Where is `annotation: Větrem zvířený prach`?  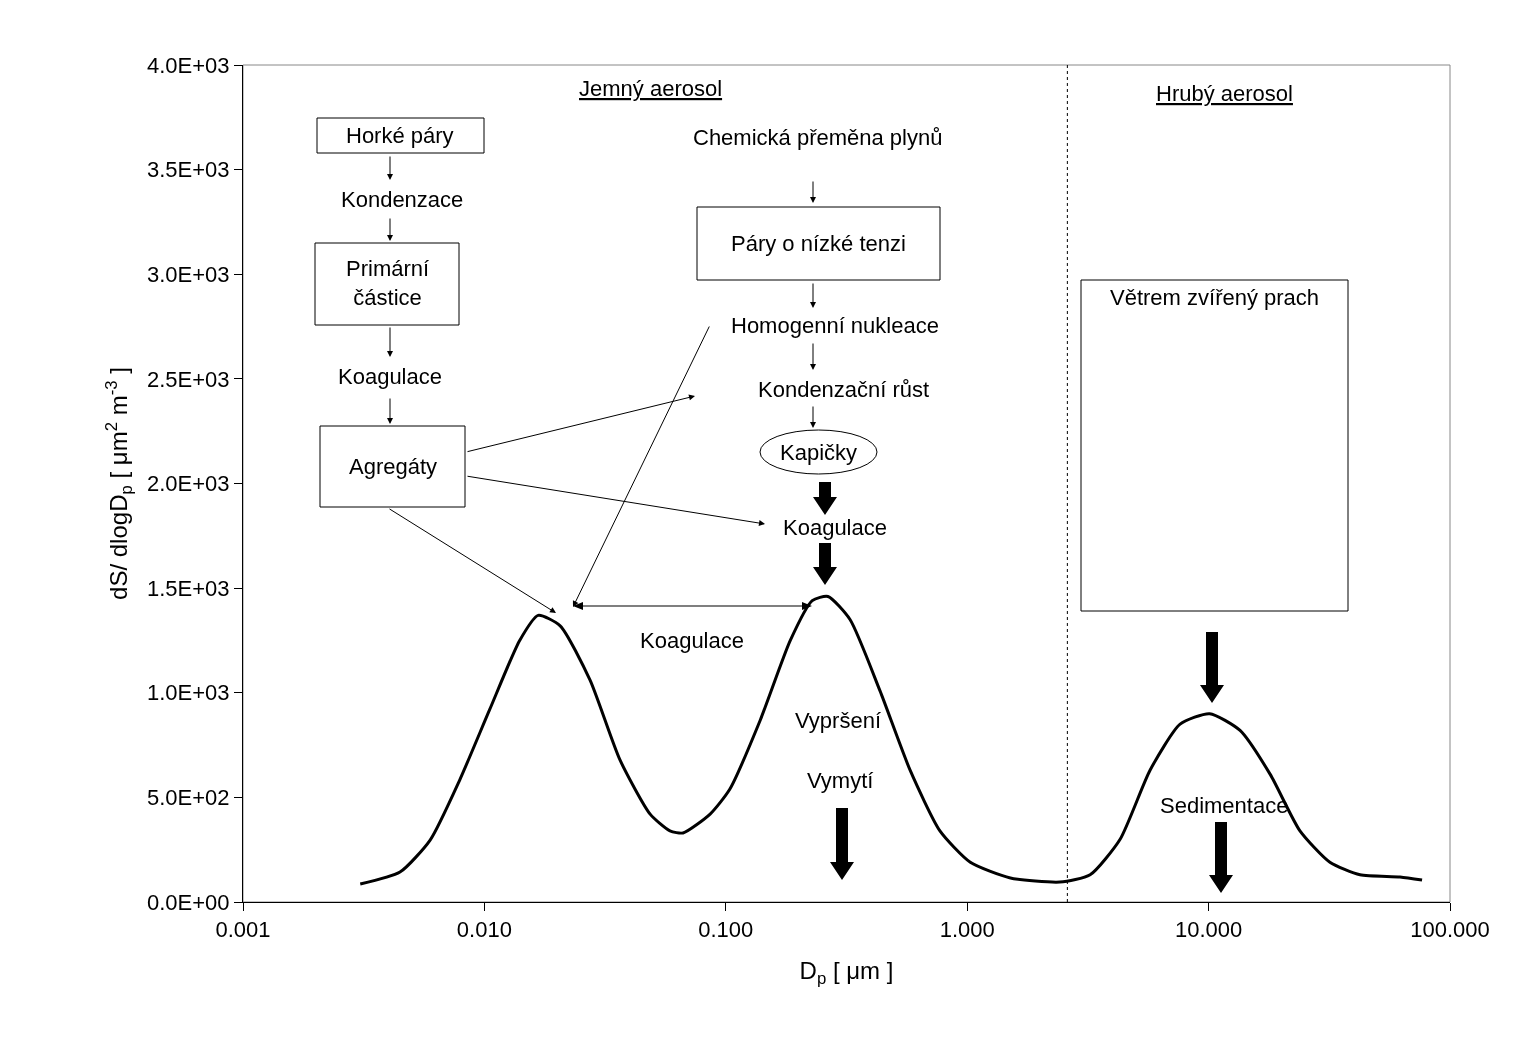
annotation: Větrem zvířený prach is located at coordinates (1215, 297).